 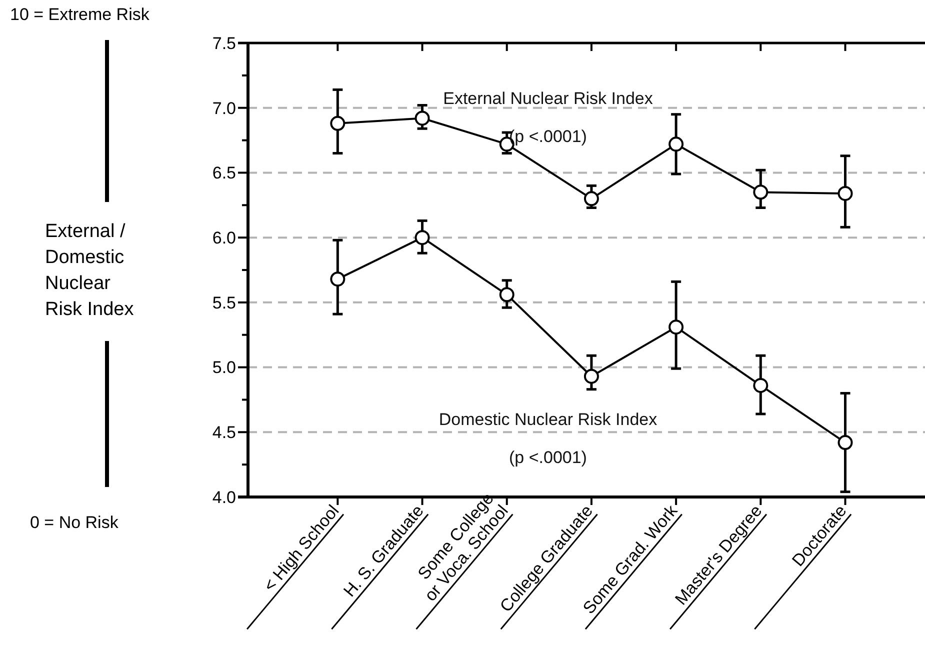 I want to click on y-tick-label: 7.5, so click(x=224, y=43).